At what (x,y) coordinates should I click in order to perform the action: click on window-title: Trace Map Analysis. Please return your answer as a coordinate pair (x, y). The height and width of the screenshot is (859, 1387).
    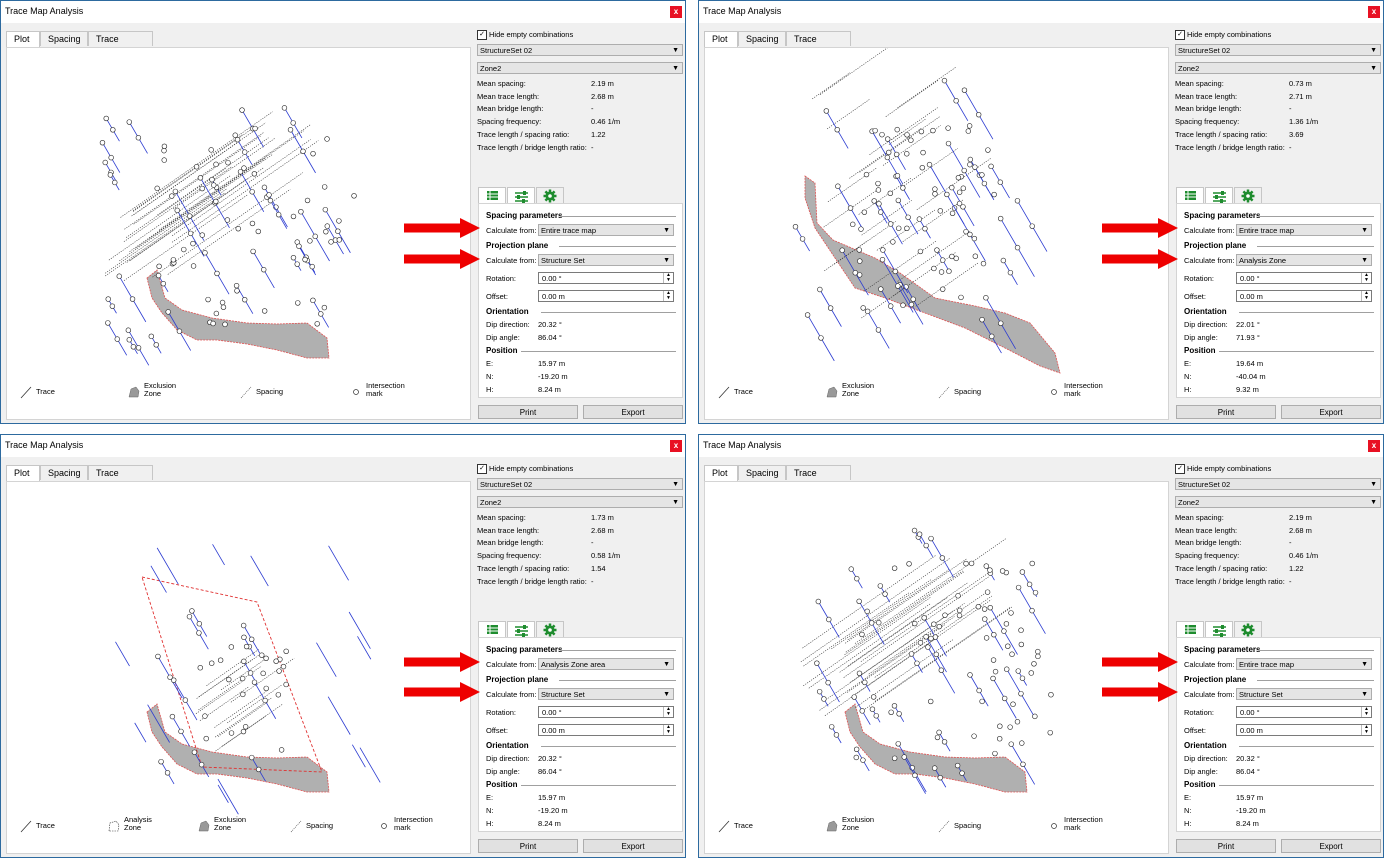
    Looking at the image, I should click on (44, 445).